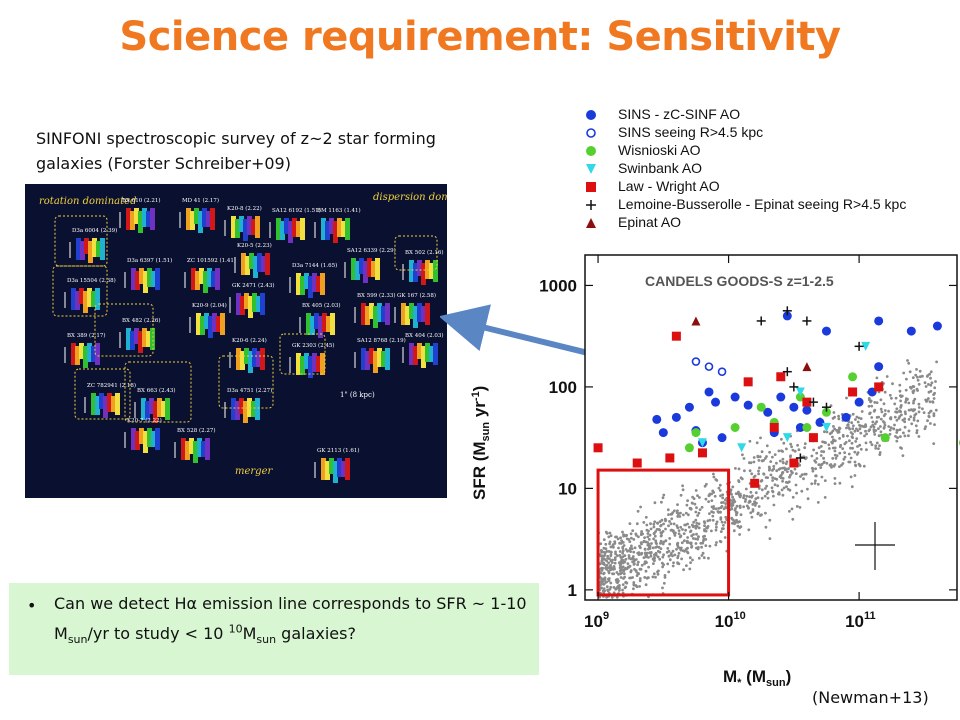 This screenshot has width=960, height=720. What do you see at coordinates (320, 320) in the screenshot?
I see `galaxy-map: BX 405 (2.03)` at bounding box center [320, 320].